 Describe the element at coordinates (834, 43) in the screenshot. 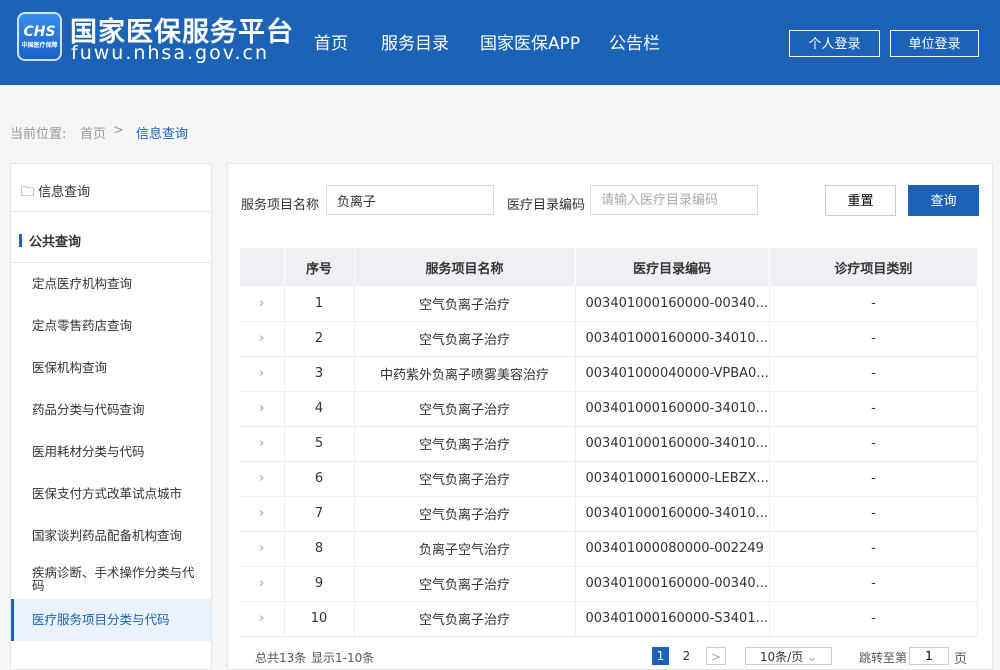

I see `personal-login-button: 个人登录` at that location.